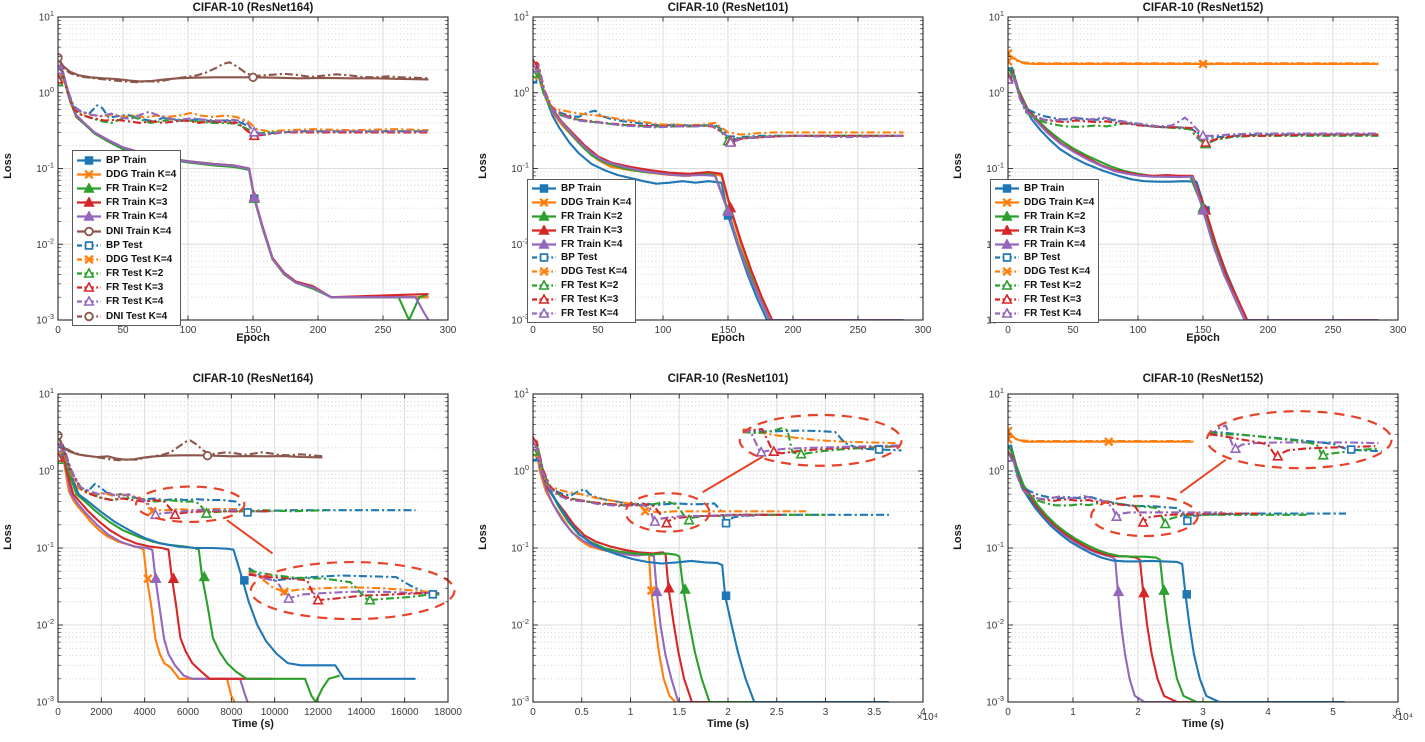 The height and width of the screenshot is (742, 1425). I want to click on svg-text: 3.5, so click(874, 712).